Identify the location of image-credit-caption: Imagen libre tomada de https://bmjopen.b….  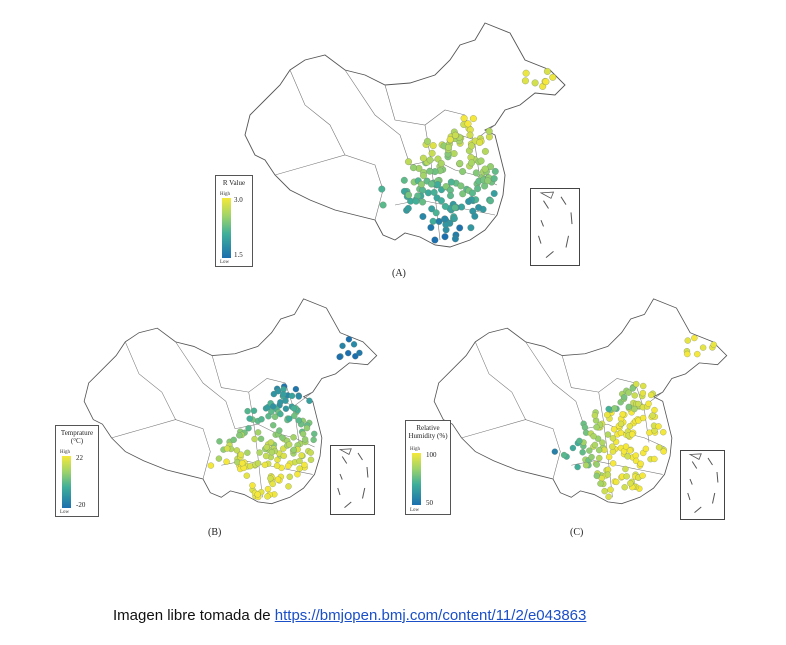
(349, 615).